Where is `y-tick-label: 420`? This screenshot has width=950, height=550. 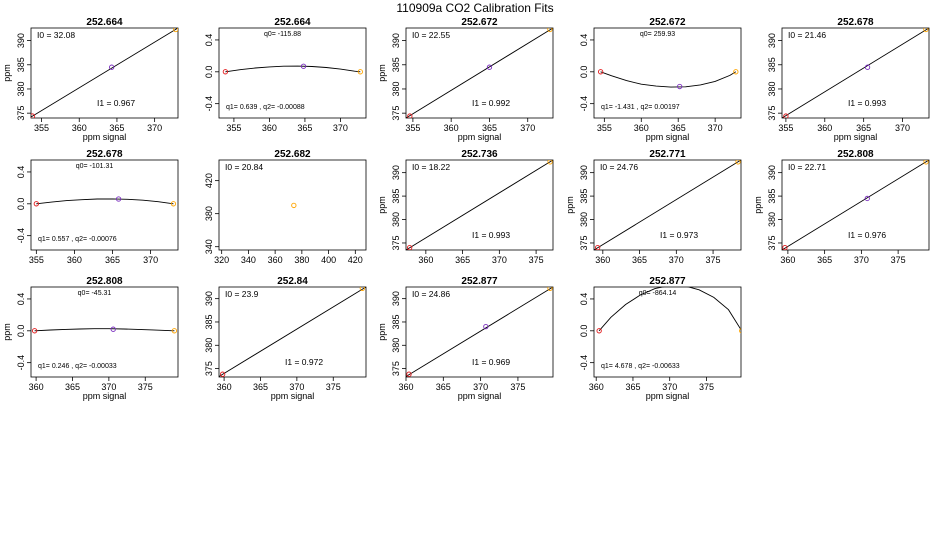 y-tick-label: 420 is located at coordinates (209, 180).